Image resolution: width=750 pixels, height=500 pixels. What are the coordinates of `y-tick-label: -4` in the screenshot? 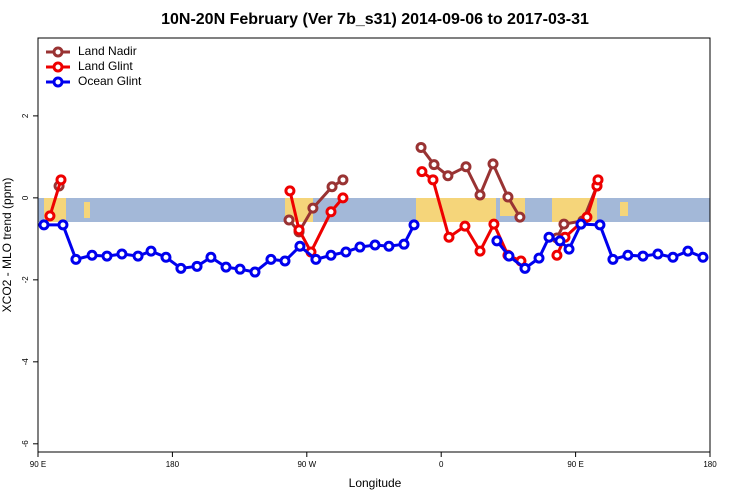 It's located at (25, 362).